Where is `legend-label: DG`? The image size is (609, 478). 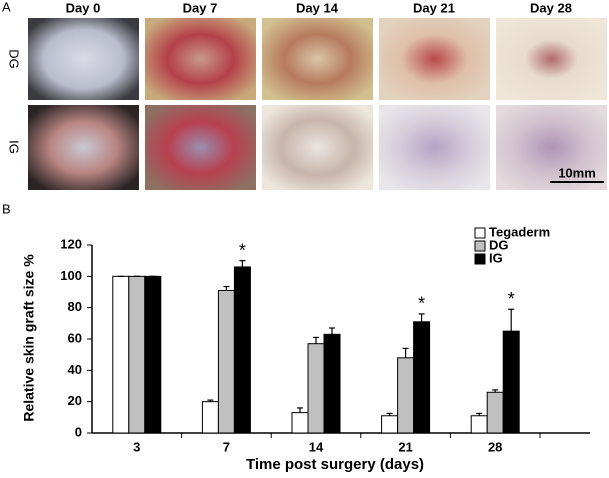 legend-label: DG is located at coordinates (499, 244).